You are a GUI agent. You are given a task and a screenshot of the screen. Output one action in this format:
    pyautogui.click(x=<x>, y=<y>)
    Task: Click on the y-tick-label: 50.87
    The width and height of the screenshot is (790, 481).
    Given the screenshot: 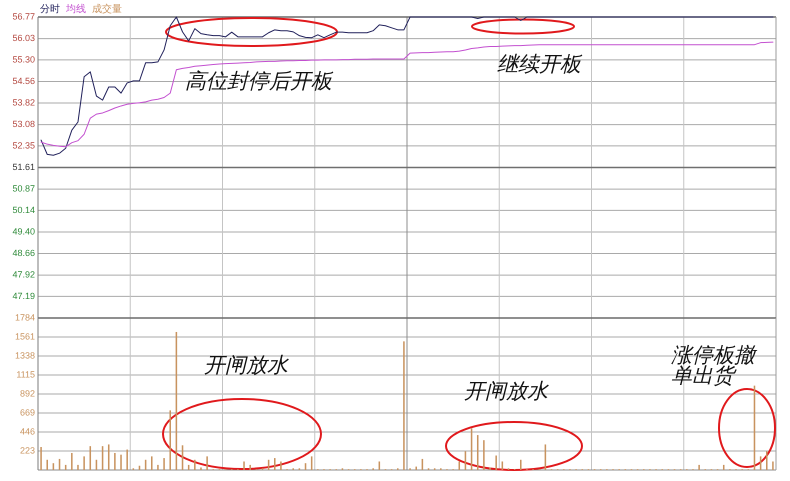 What is the action you would take?
    pyautogui.click(x=23, y=188)
    